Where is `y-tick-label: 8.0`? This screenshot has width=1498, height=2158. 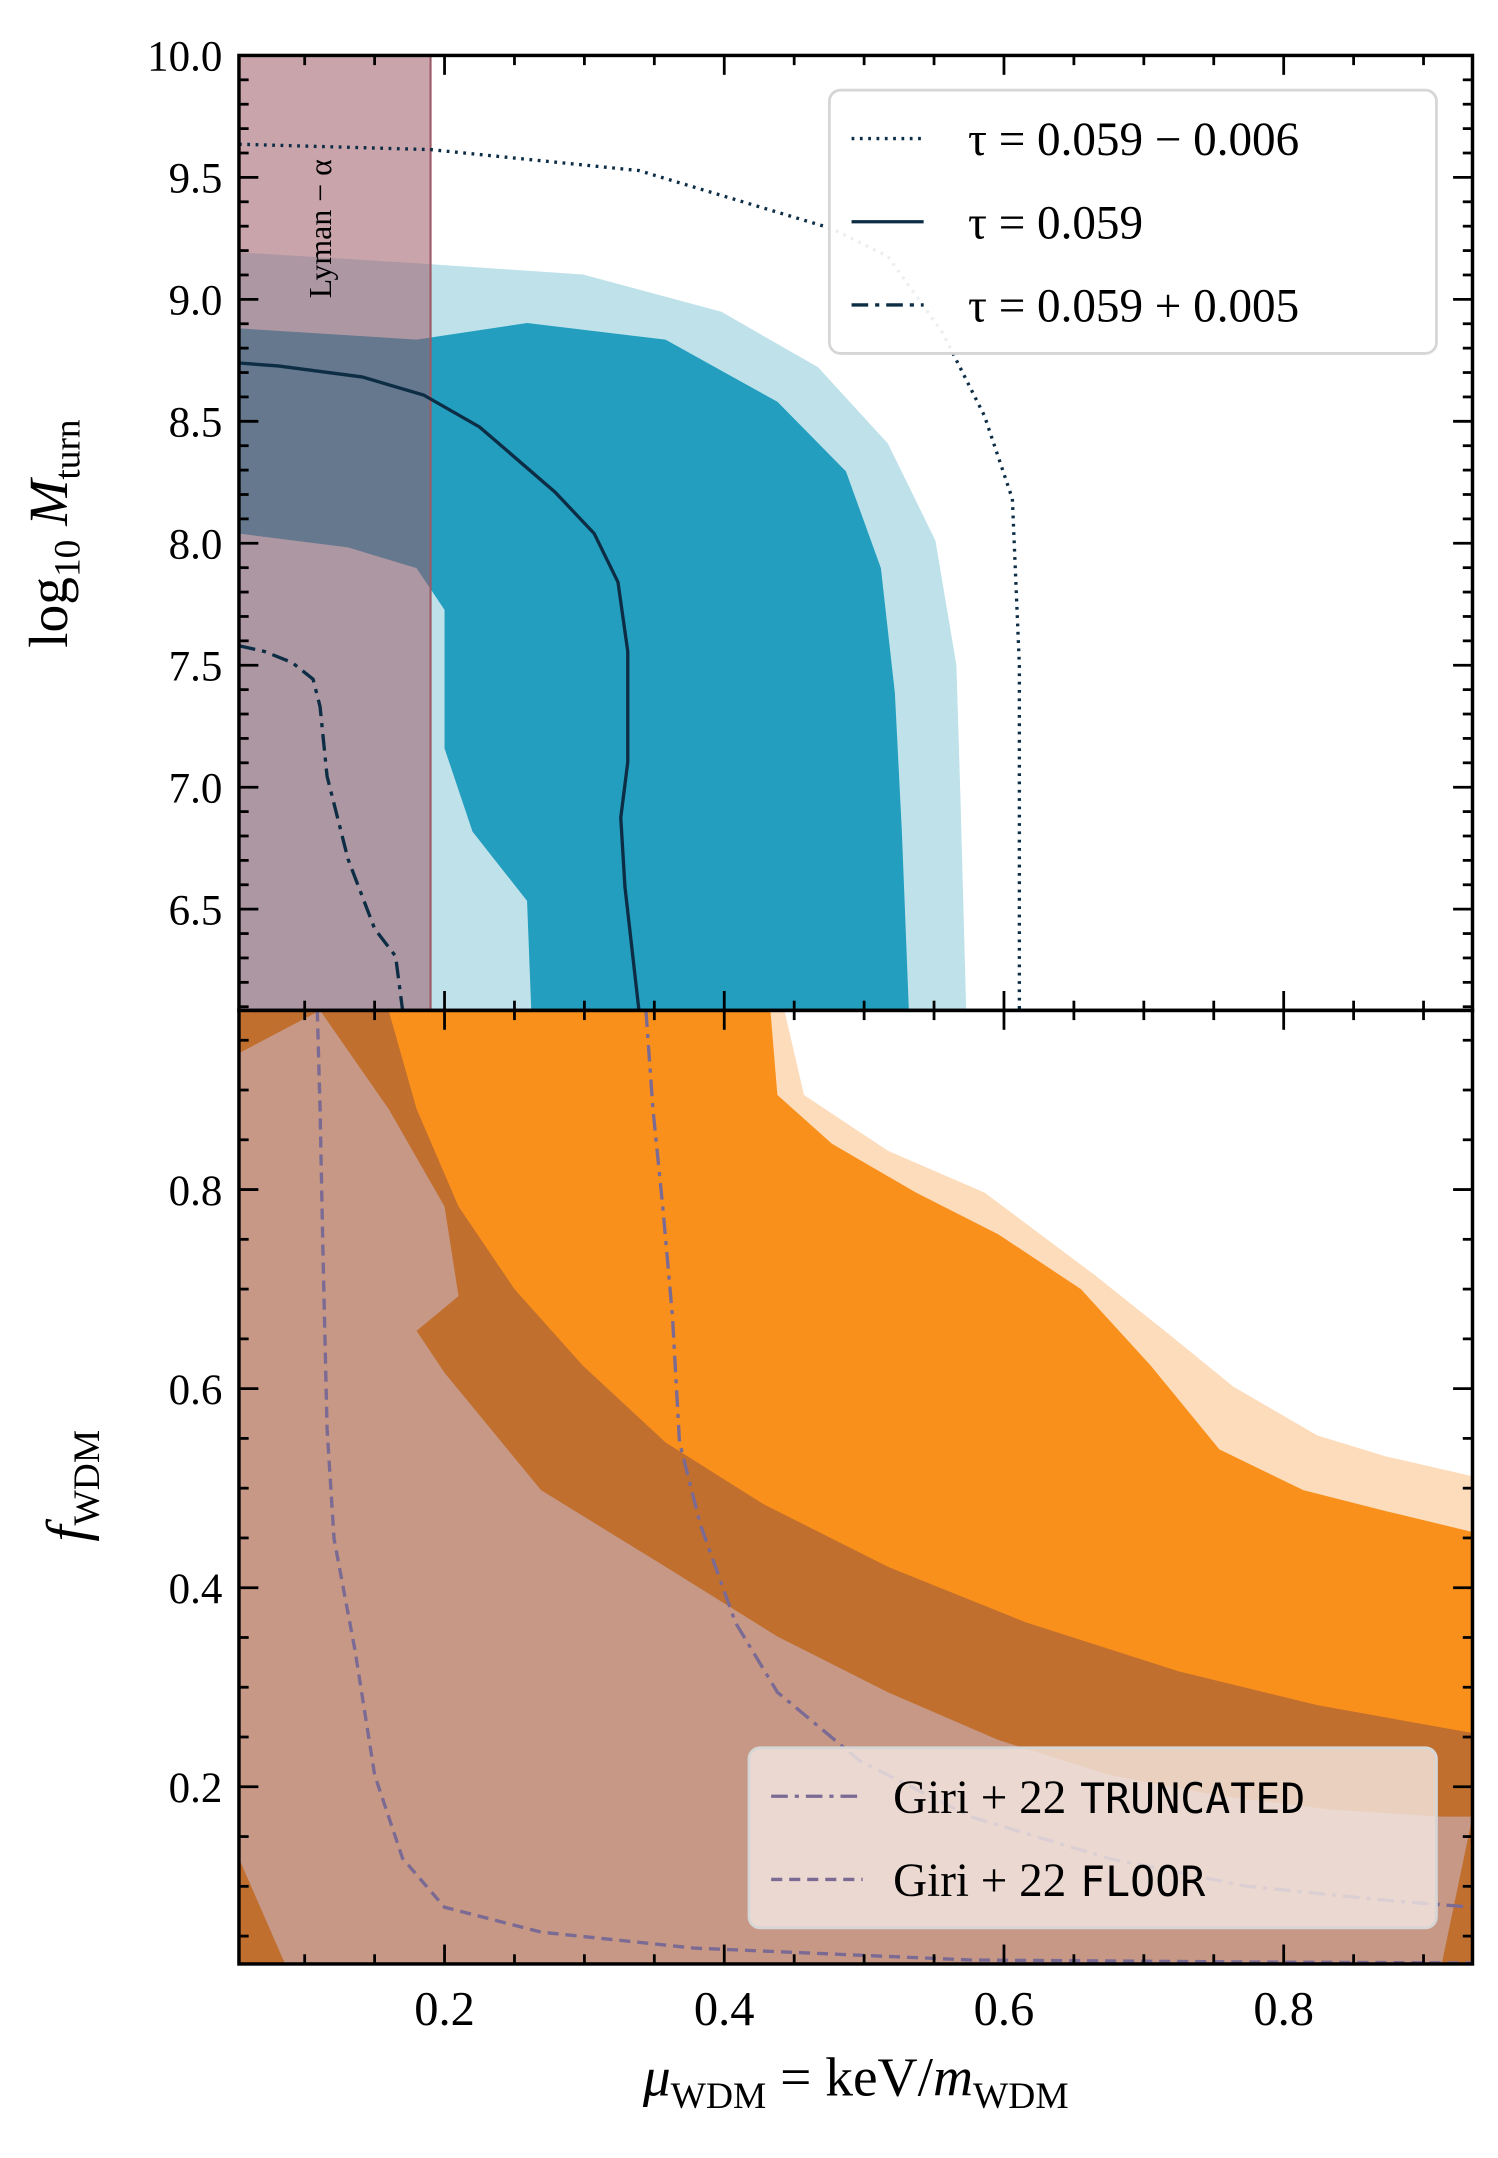
y-tick-label: 8.0 is located at coordinates (196, 545).